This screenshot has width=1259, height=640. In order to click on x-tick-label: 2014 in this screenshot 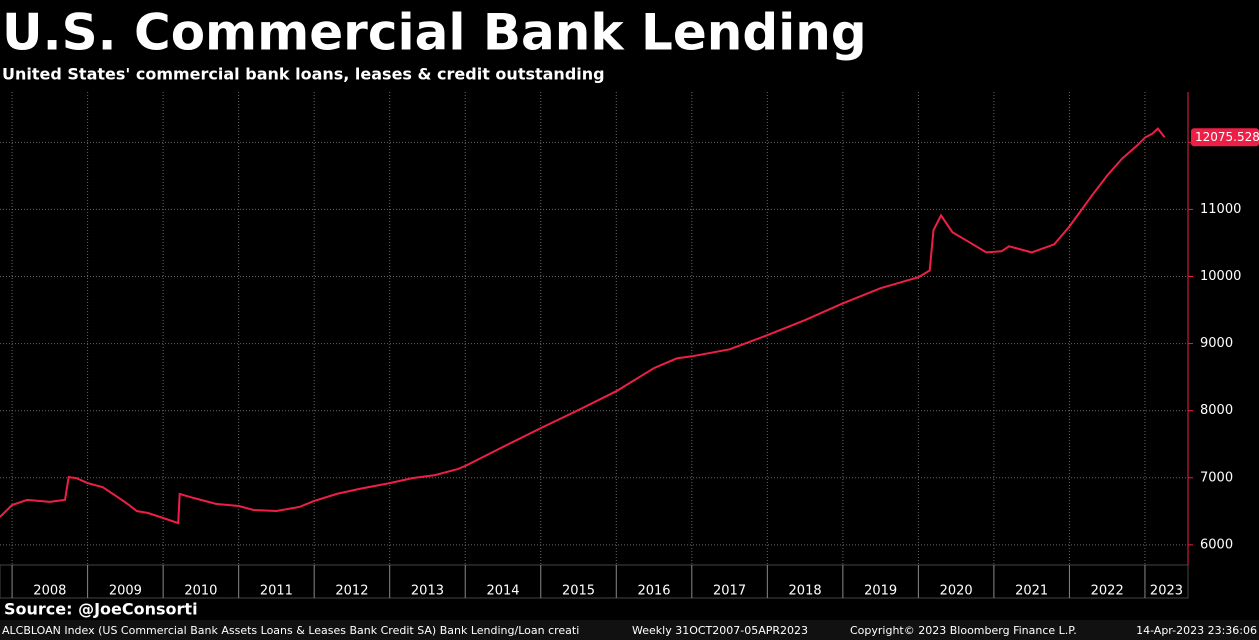, I will do `click(502, 591)`.